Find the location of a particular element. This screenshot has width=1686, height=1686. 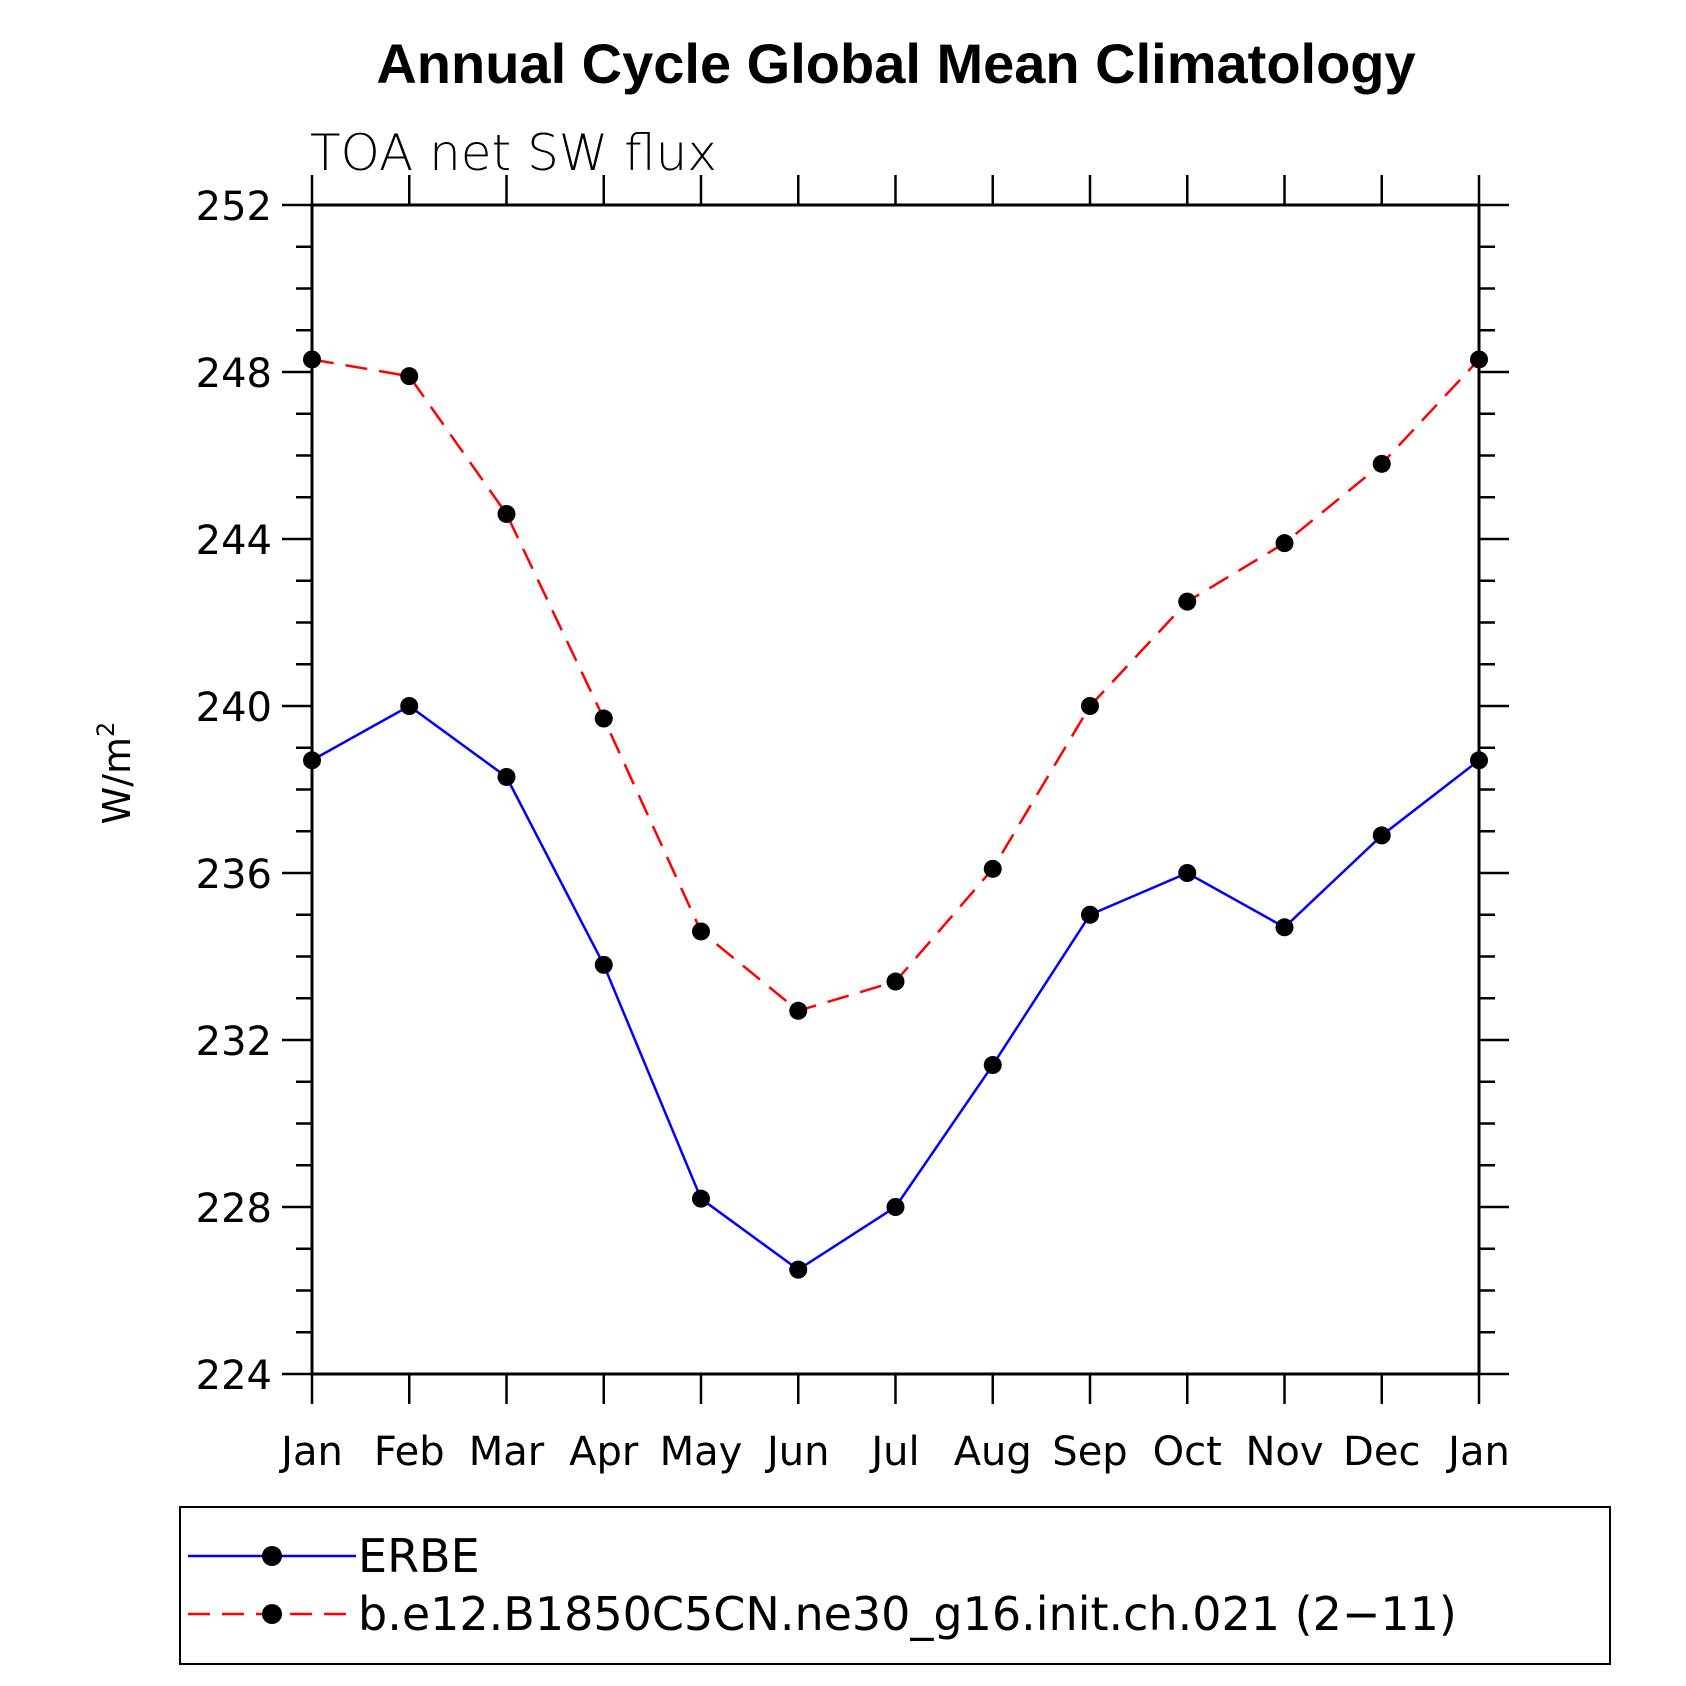

legend-box is located at coordinates (895, 1585).